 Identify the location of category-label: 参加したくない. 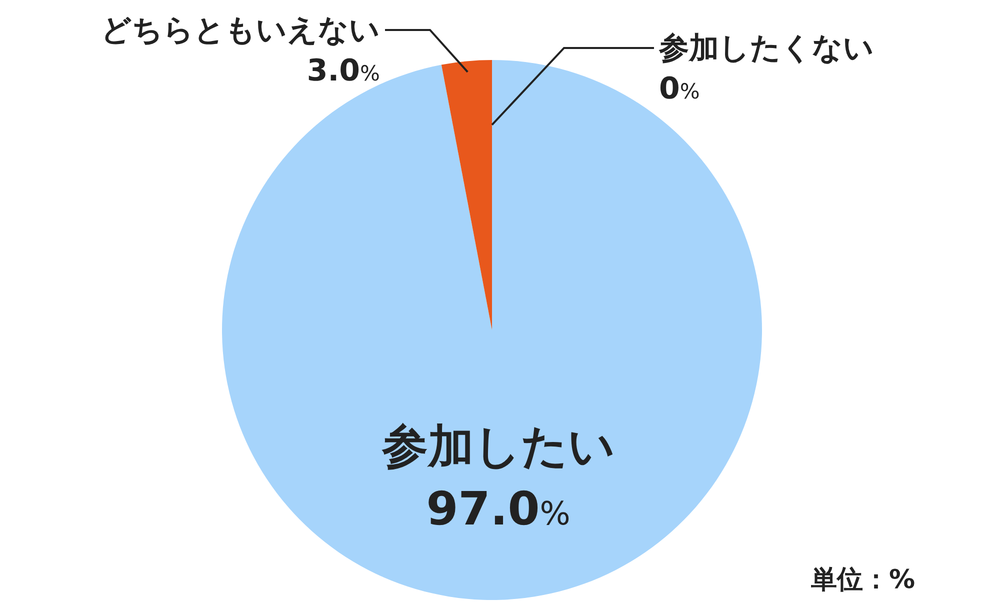
(766, 48).